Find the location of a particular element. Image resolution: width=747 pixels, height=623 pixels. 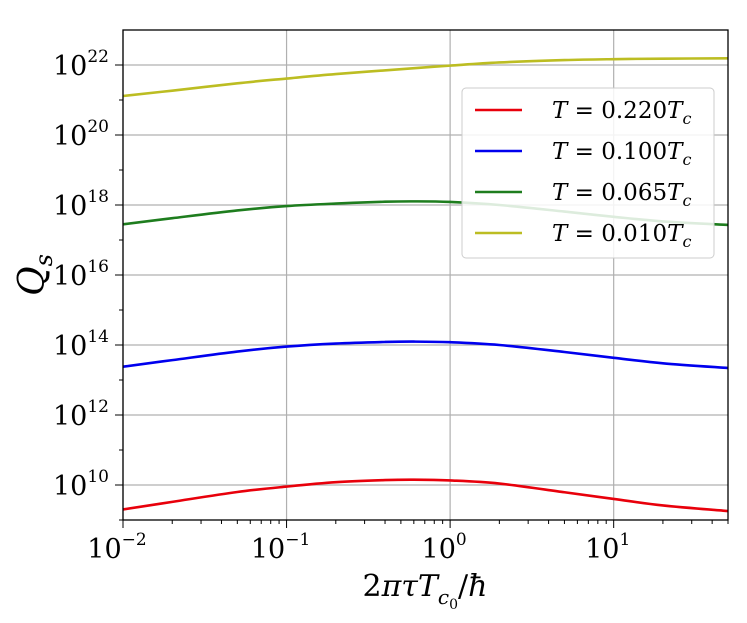

y-tick-label: 1014 is located at coordinates (81, 344).